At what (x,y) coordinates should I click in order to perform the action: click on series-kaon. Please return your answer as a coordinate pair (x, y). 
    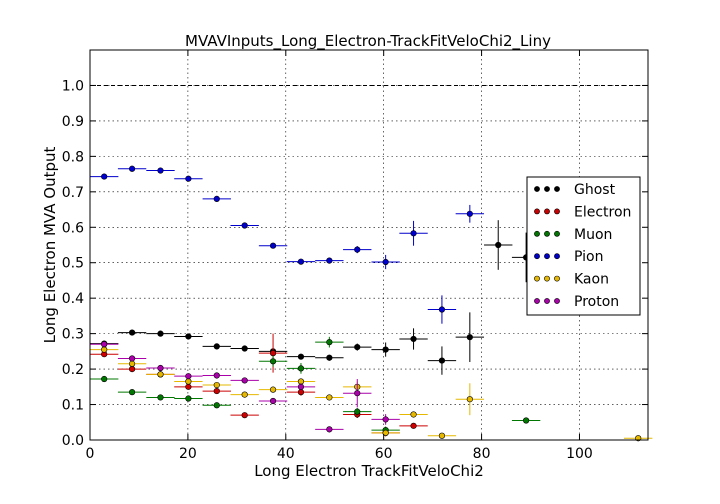
    Looking at the image, I should click on (371, 394).